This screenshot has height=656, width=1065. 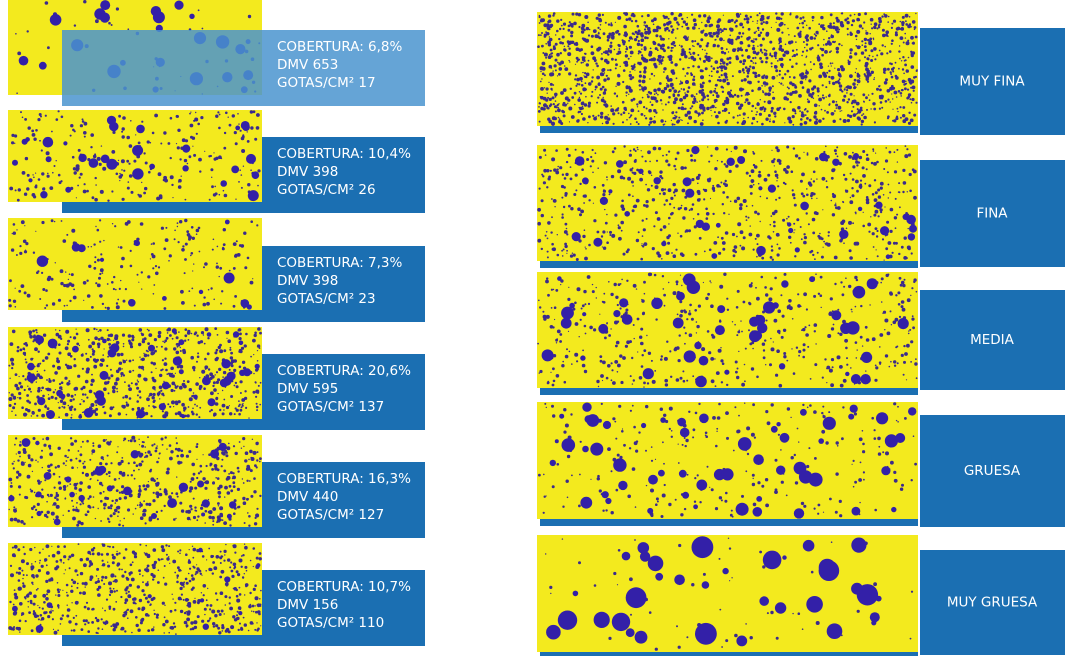 What do you see at coordinates (330, 623) in the screenshot?
I see `card-stat: GOTAS/CM² 110` at bounding box center [330, 623].